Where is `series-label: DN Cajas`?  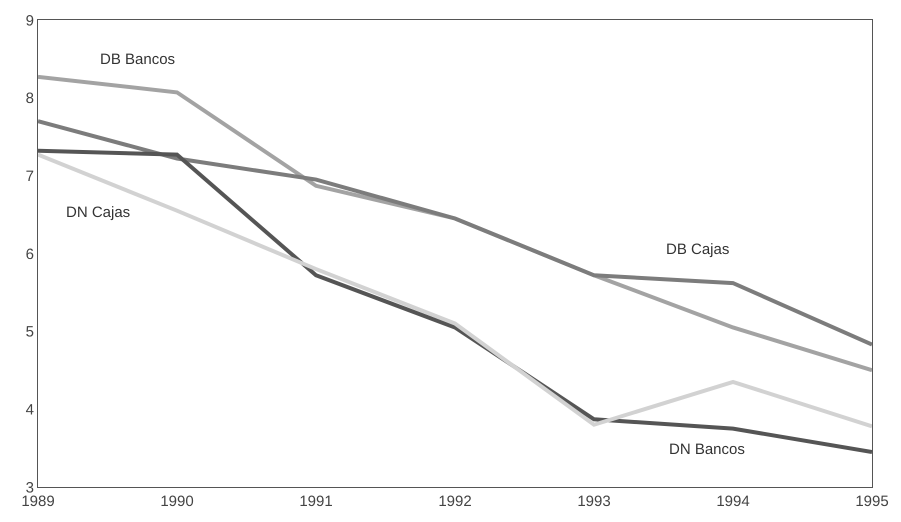
series-label: DN Cajas is located at coordinates (98, 212).